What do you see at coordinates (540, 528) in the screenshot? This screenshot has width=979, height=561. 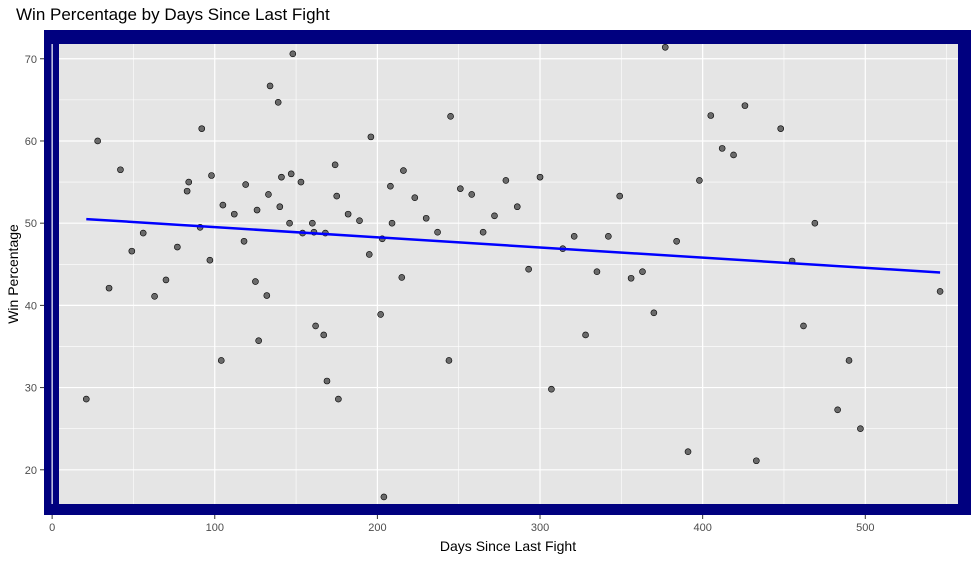 I see `x-tick-label: 300` at bounding box center [540, 528].